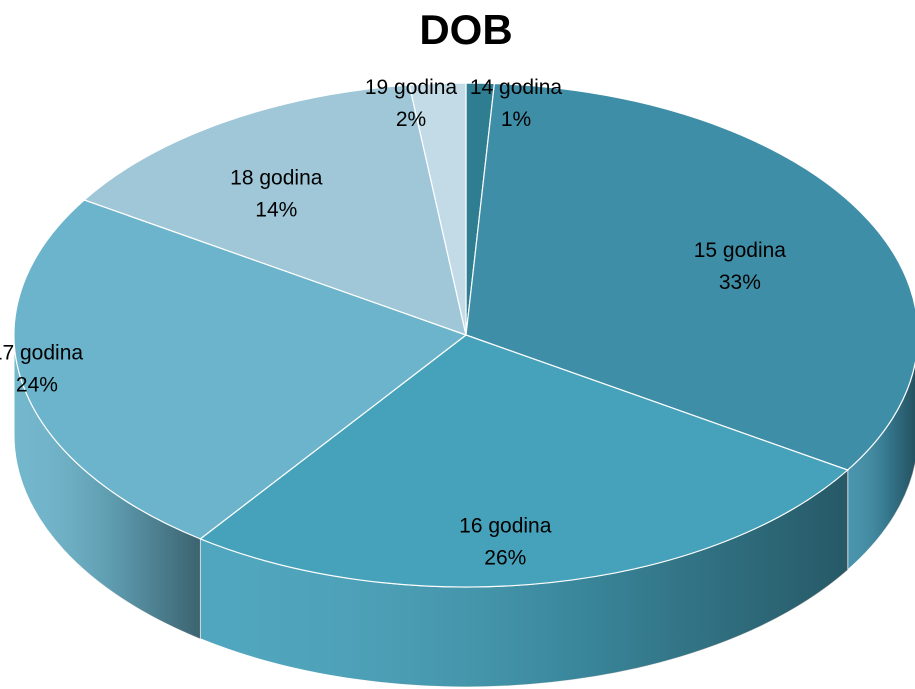 Image resolution: width=915 pixels, height=689 pixels. What do you see at coordinates (516, 87) in the screenshot?
I see `slice-label-category: 14 godina` at bounding box center [516, 87].